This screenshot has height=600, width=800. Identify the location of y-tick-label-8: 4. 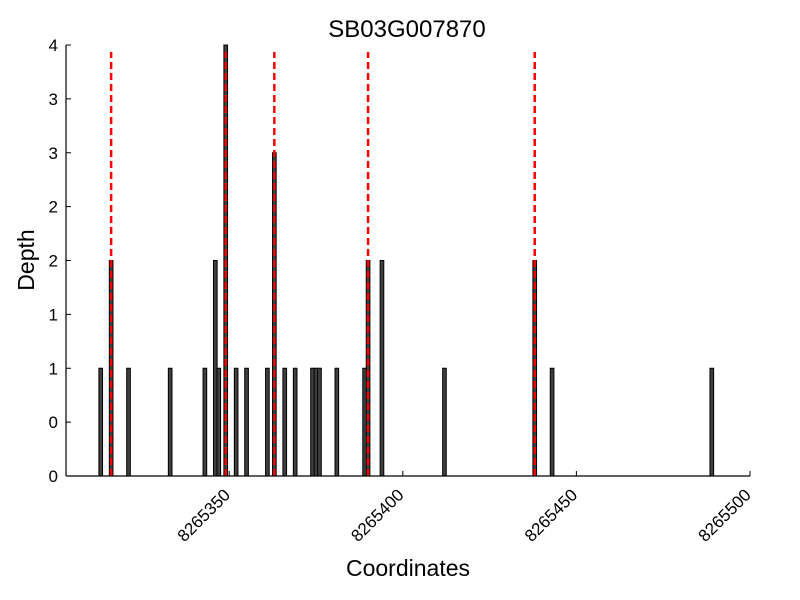
(53, 45).